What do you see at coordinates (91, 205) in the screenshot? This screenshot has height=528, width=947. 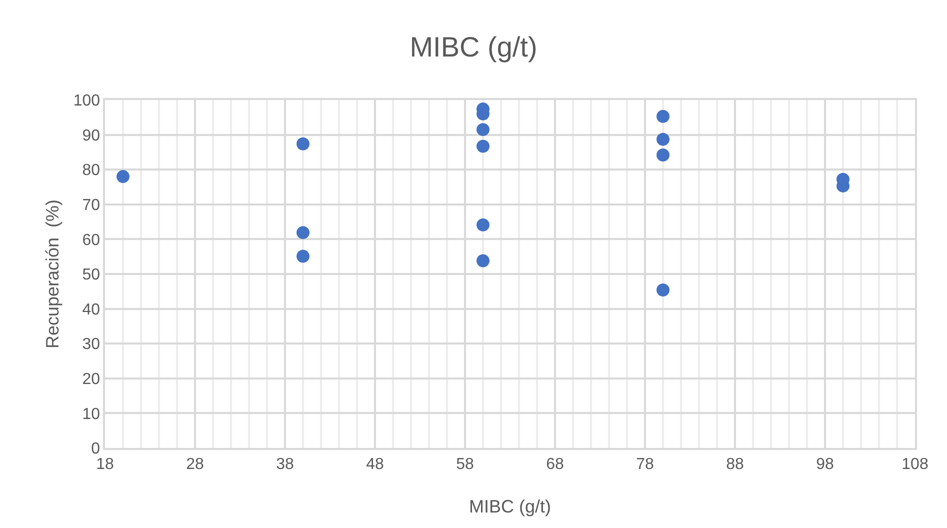 I see `y-tick-label: 70` at bounding box center [91, 205].